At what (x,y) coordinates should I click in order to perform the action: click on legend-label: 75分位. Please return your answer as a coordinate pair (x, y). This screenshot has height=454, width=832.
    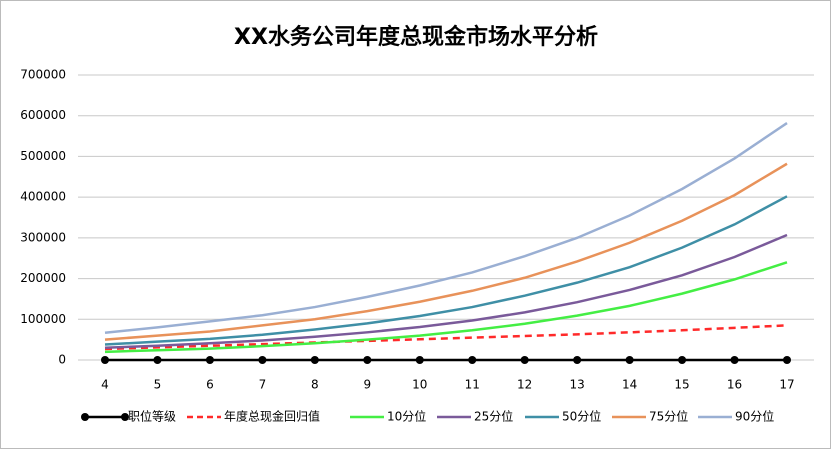
    Looking at the image, I should click on (668, 416).